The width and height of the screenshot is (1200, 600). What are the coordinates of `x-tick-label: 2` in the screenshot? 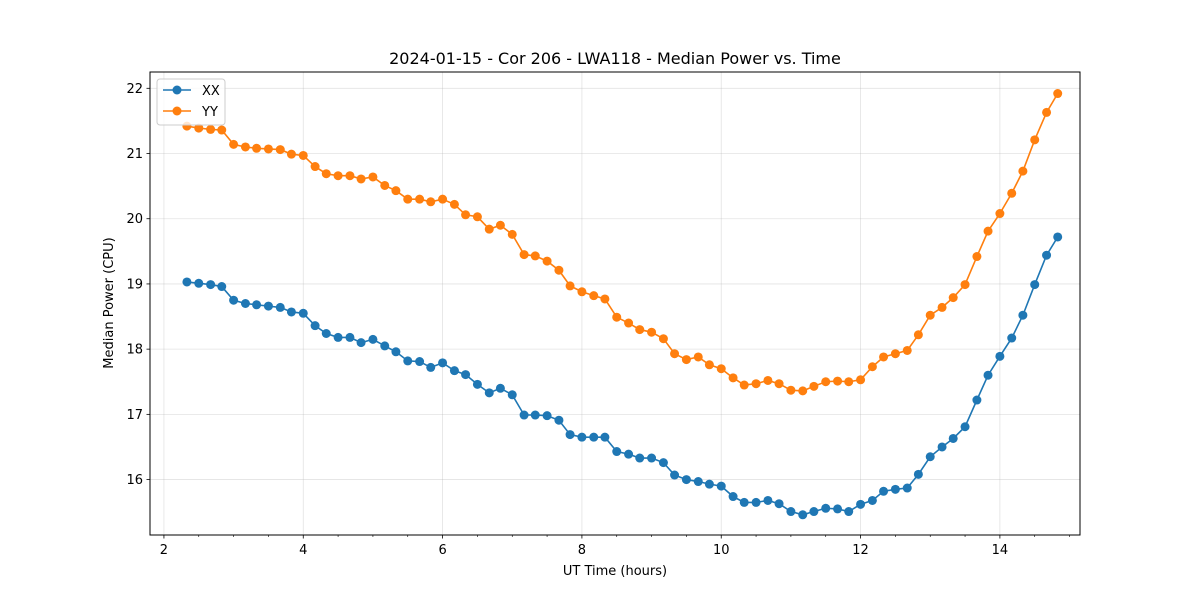 It's located at (164, 550).